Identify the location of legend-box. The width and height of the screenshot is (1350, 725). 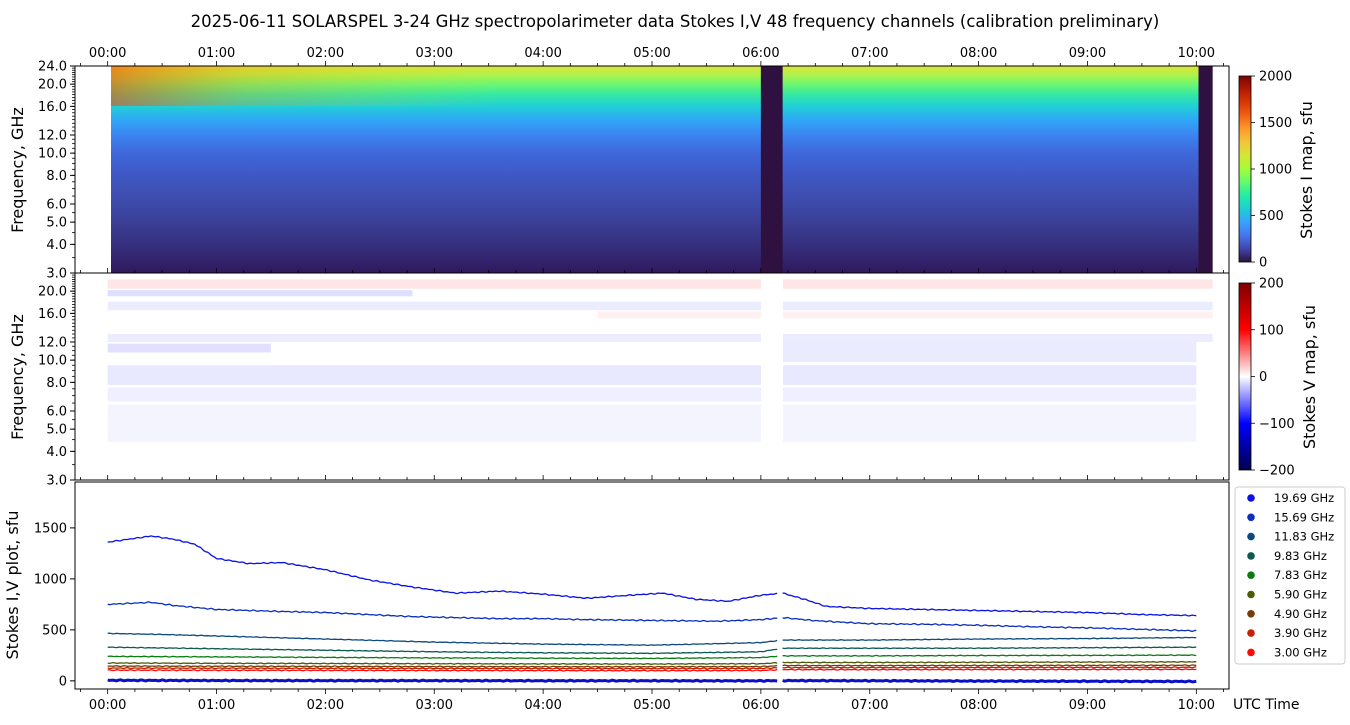
(1290, 575).